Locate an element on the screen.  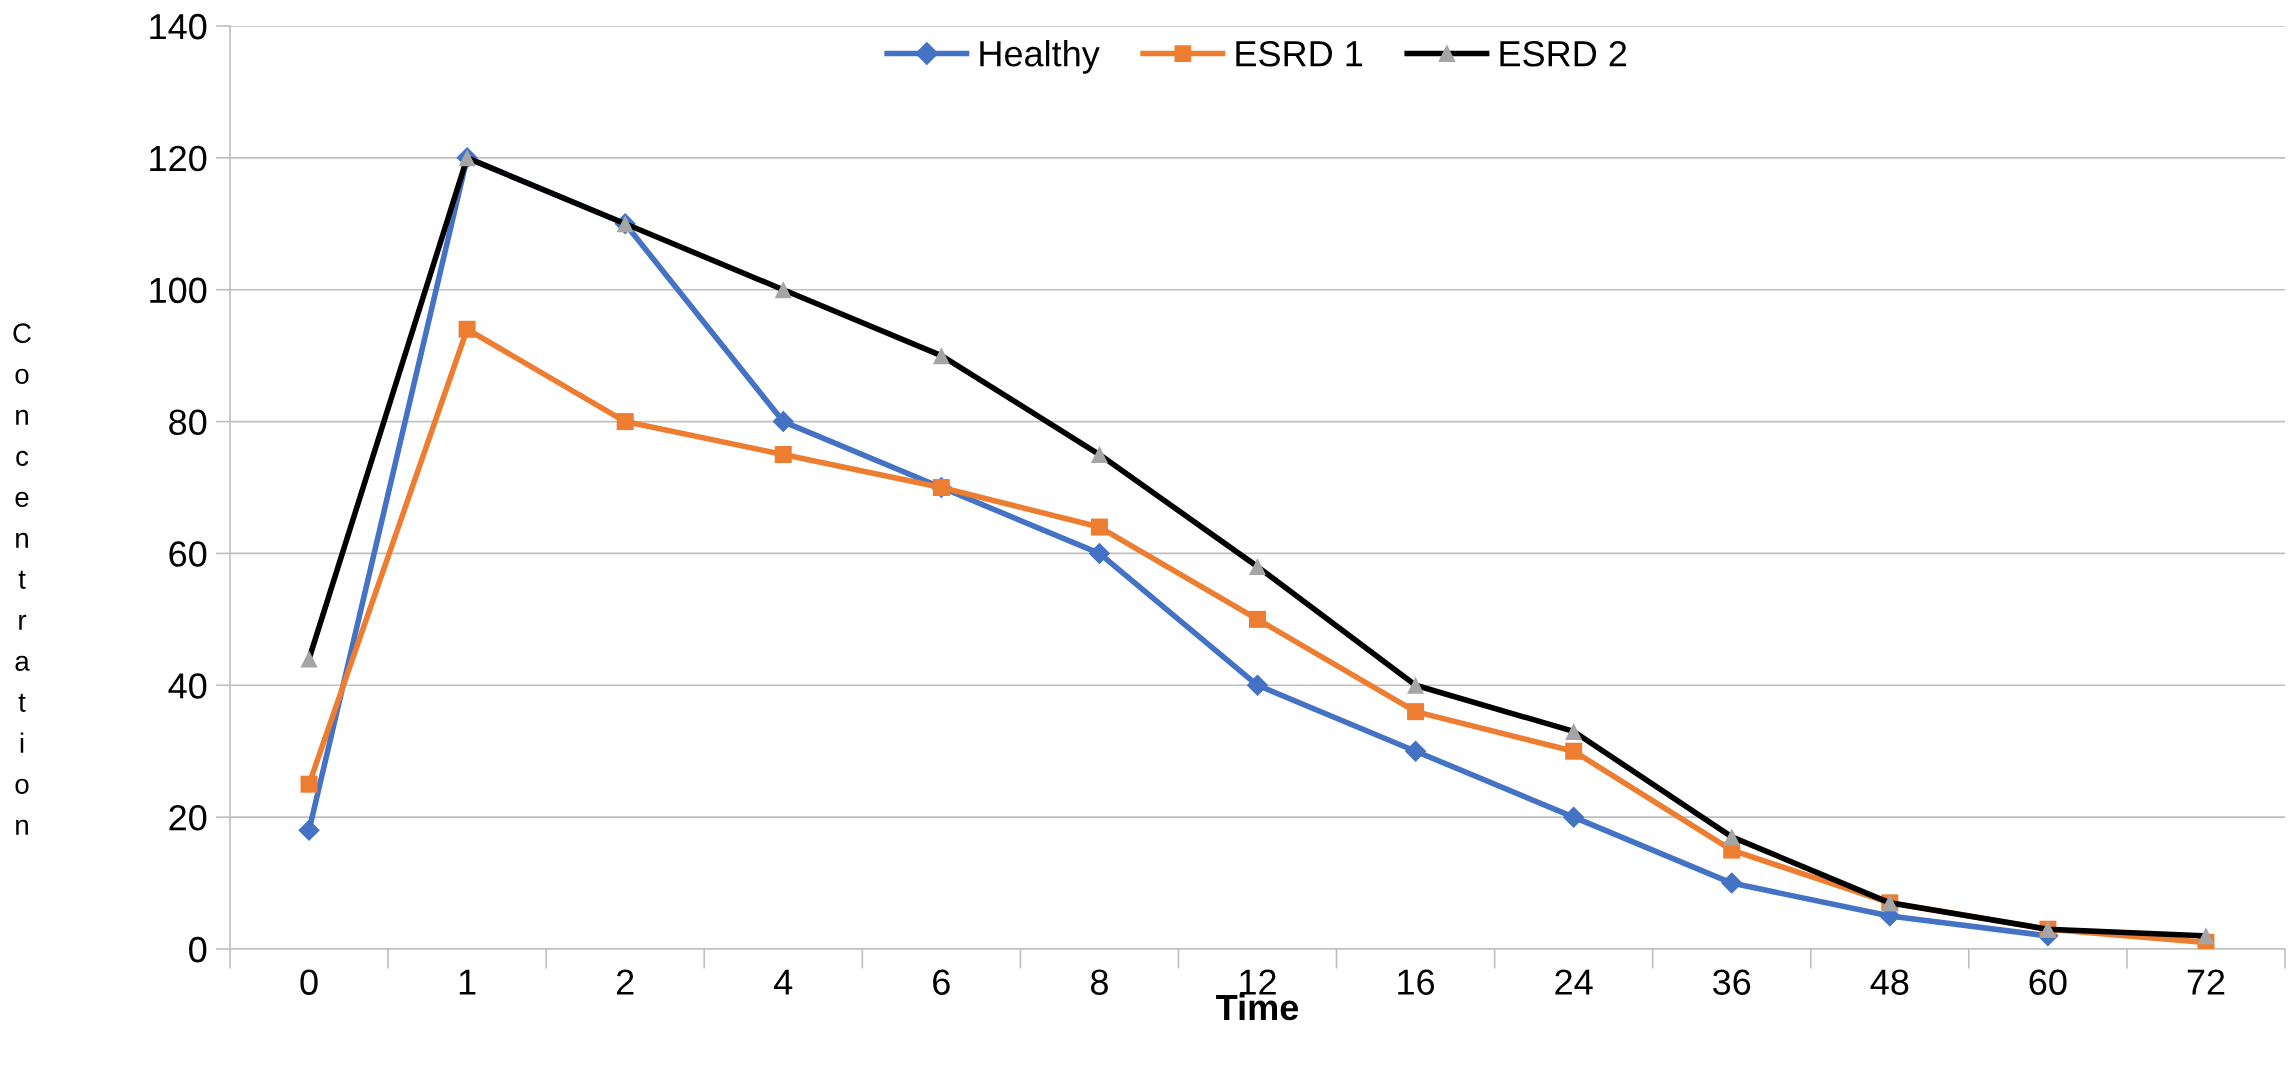
legend-label: Healthy is located at coordinates (1040, 57).